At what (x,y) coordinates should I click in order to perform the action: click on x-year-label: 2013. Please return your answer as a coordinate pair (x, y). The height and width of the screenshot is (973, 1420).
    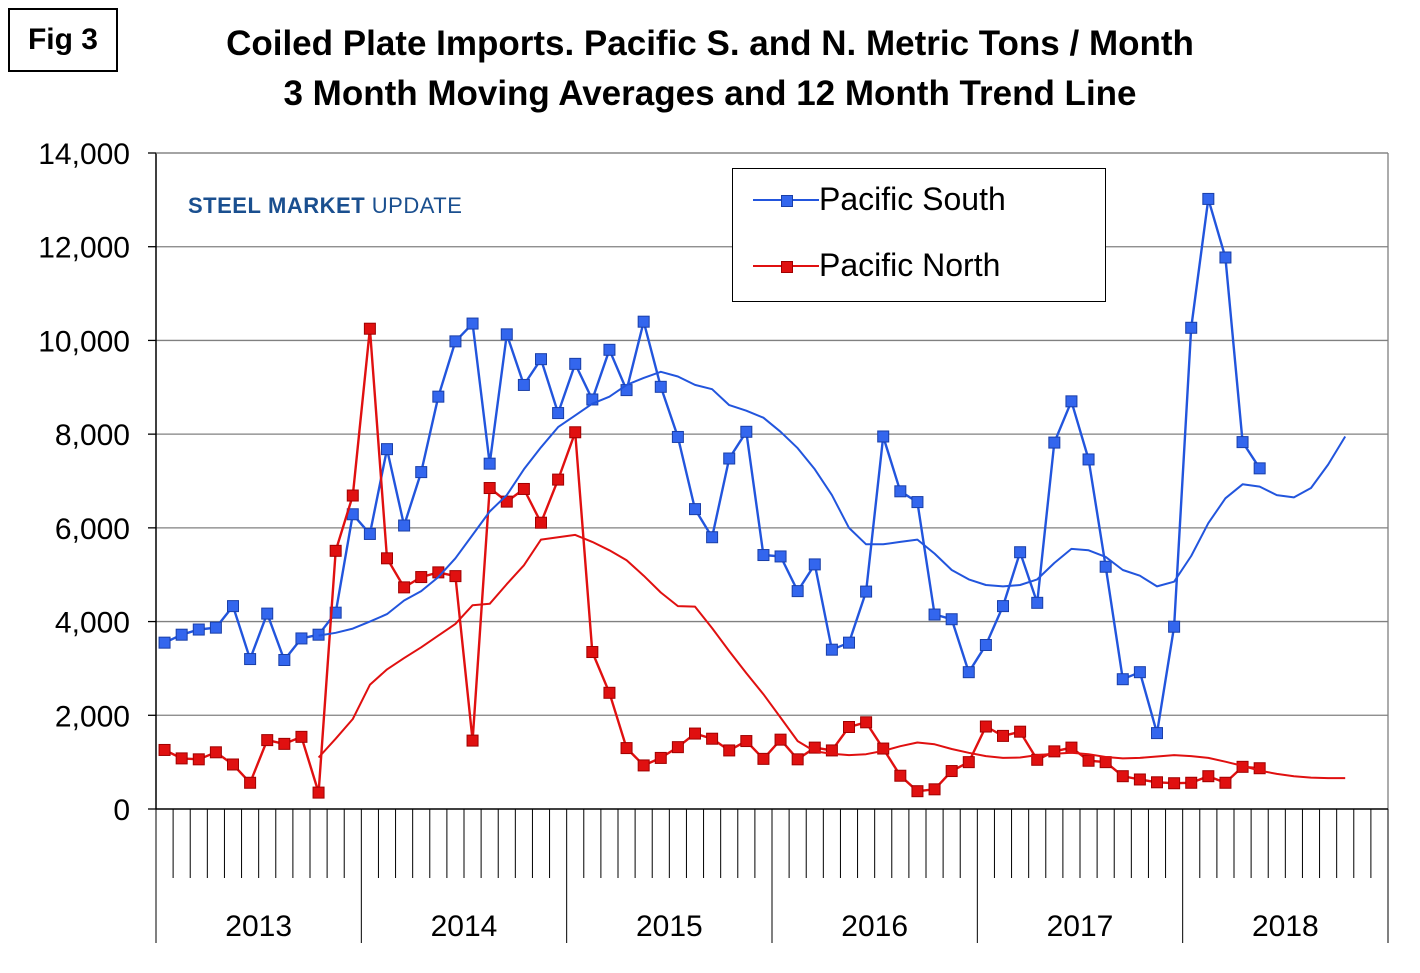
    Looking at the image, I should click on (258, 926).